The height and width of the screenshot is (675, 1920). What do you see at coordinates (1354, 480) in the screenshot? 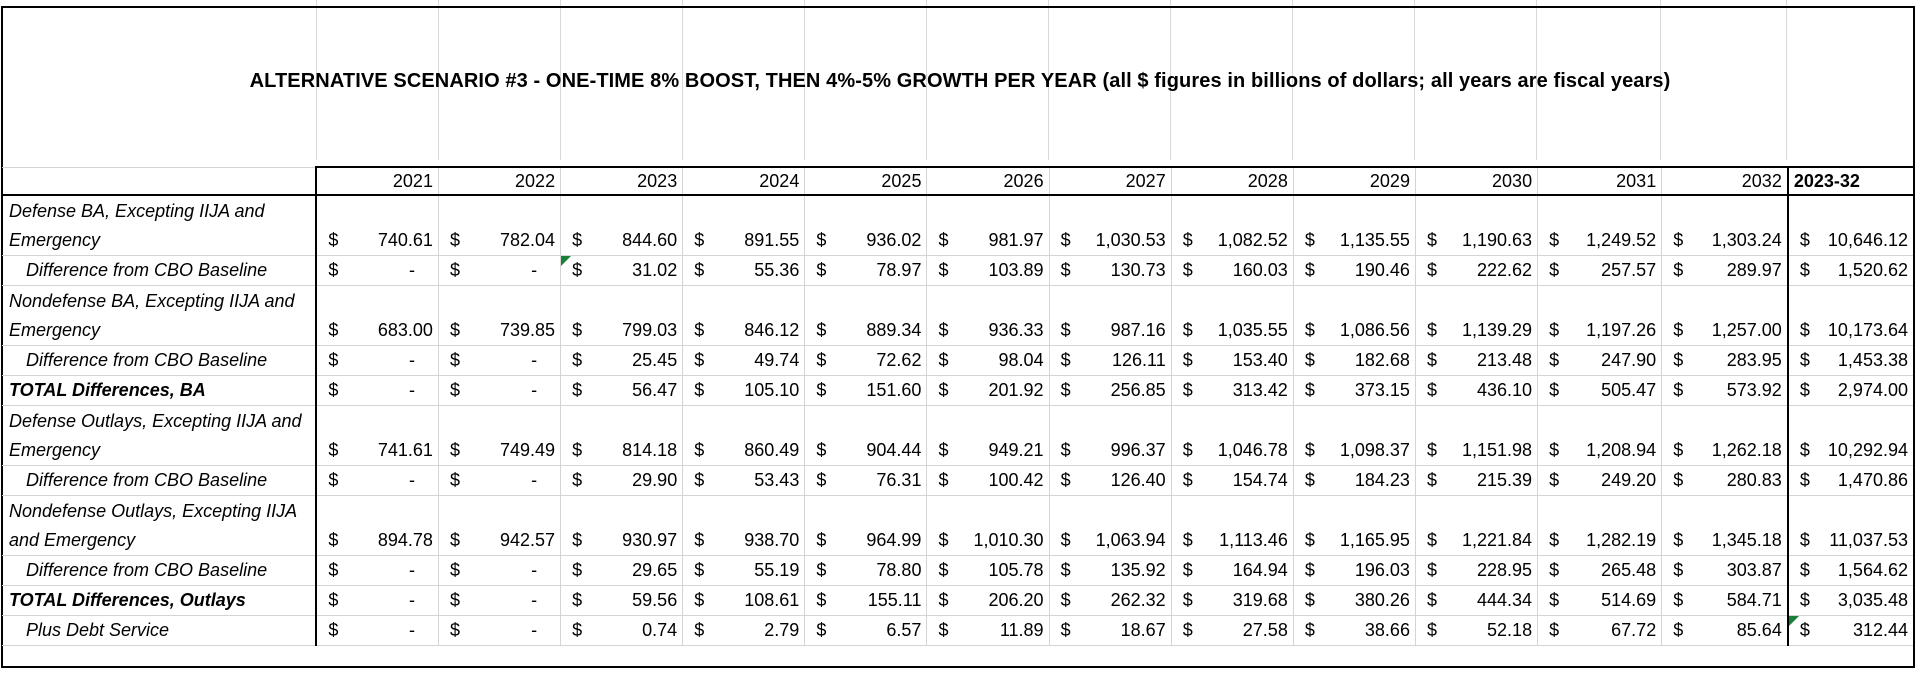
I see `value-cell: $184.23` at bounding box center [1354, 480].